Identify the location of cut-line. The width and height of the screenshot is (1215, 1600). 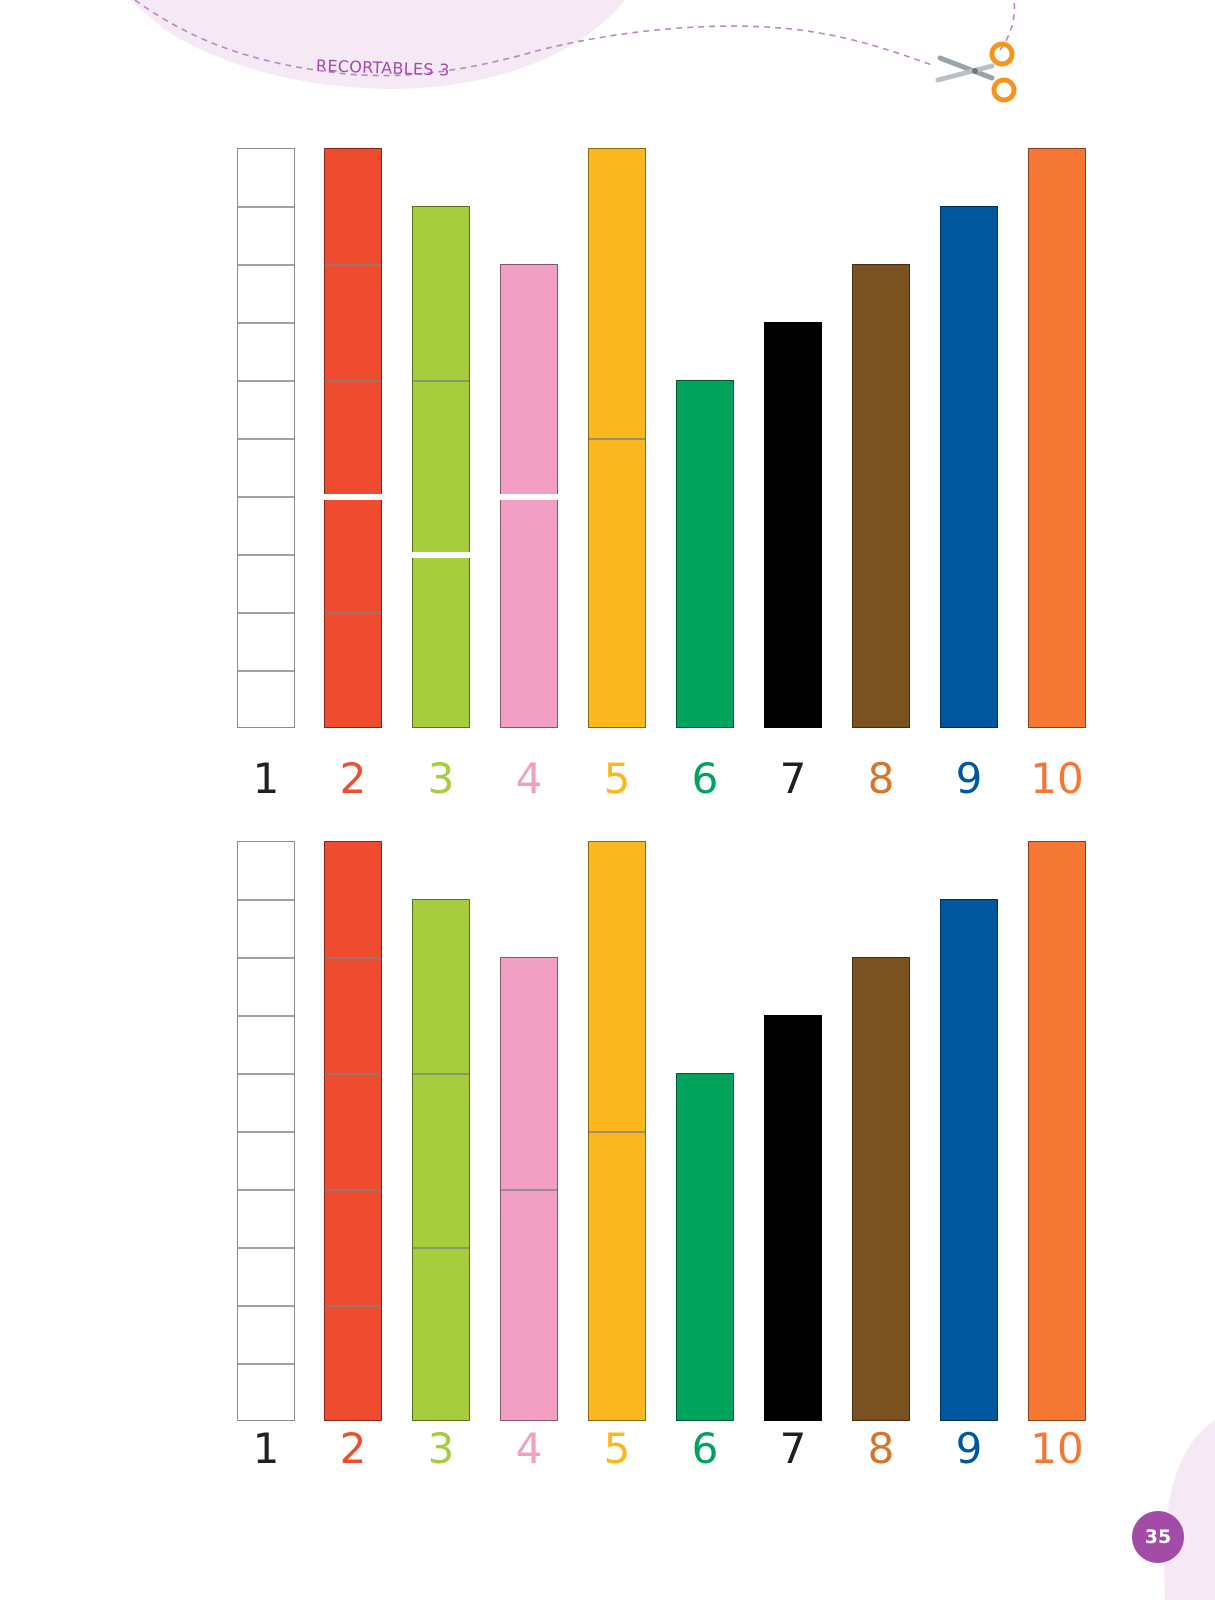
(535, 38).